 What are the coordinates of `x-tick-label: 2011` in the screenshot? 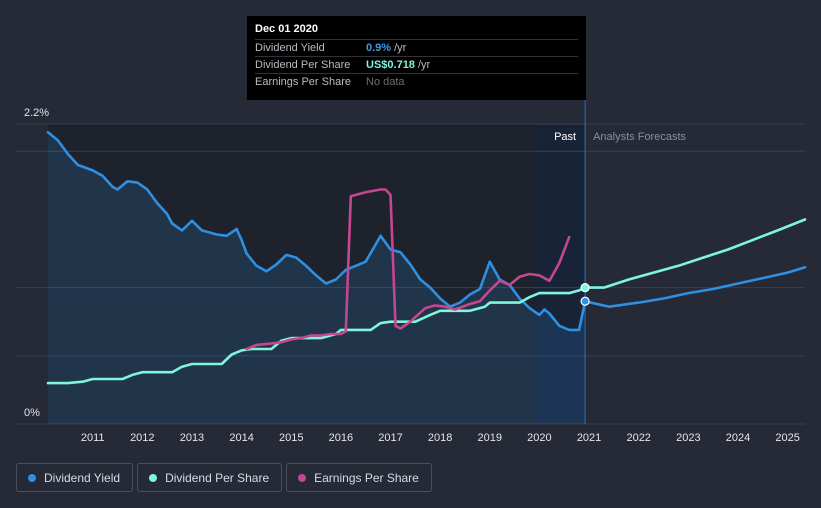 It's located at (93, 438).